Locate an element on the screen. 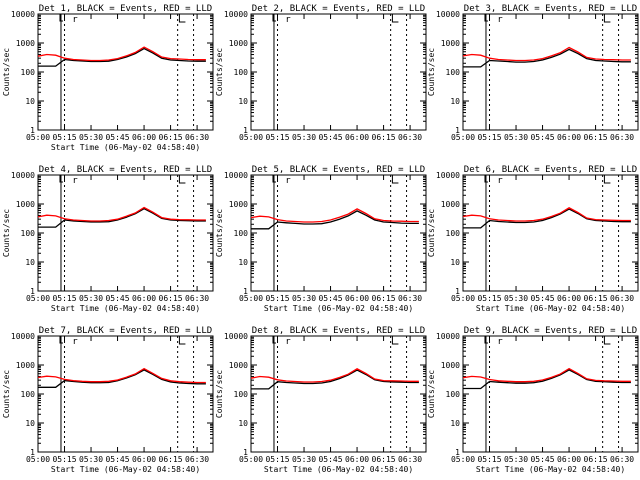  panel-title: Det 7, BLACK = Events, RED = LLD is located at coordinates (125, 331).